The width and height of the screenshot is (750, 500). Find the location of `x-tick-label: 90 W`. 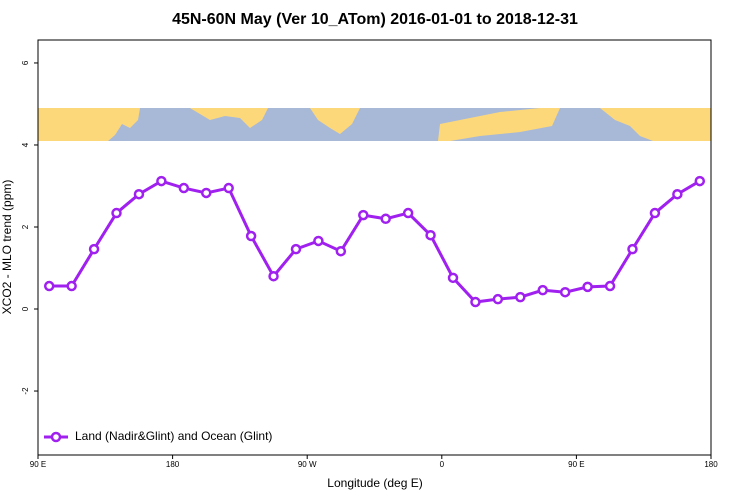

x-tick-label: 90 W is located at coordinates (307, 464).